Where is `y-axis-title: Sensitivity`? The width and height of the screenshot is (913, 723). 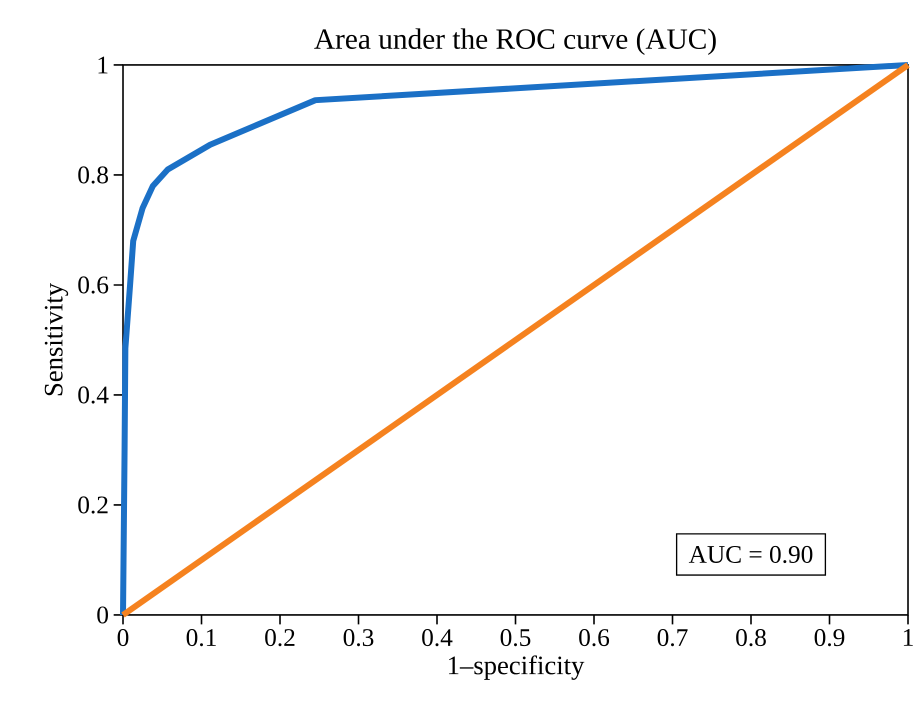 y-axis-title: Sensitivity is located at coordinates (56, 339).